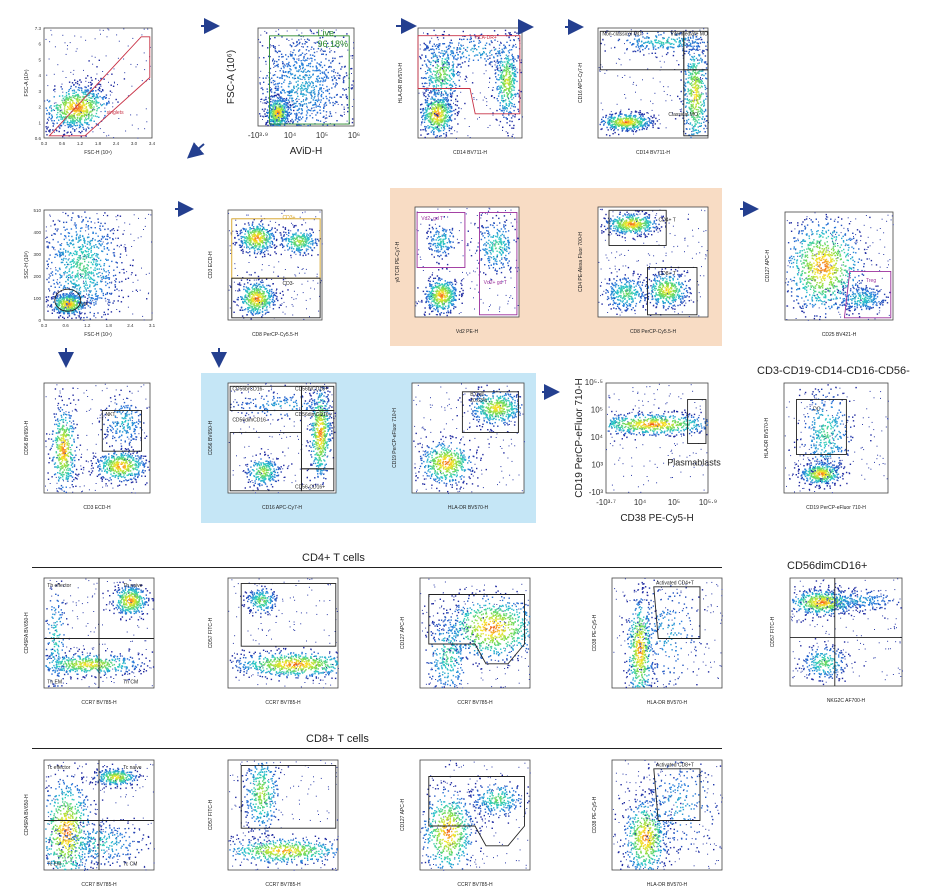  Describe the element at coordinates (38, 138) in the screenshot. I see `y-tick-label: 0.6` at that location.